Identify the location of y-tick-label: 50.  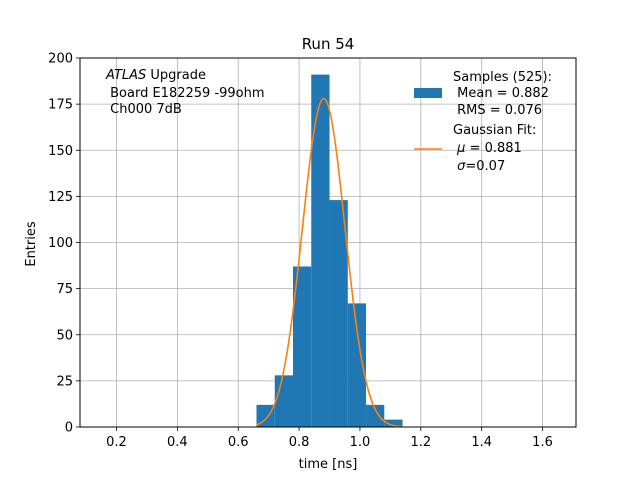
(64, 335).